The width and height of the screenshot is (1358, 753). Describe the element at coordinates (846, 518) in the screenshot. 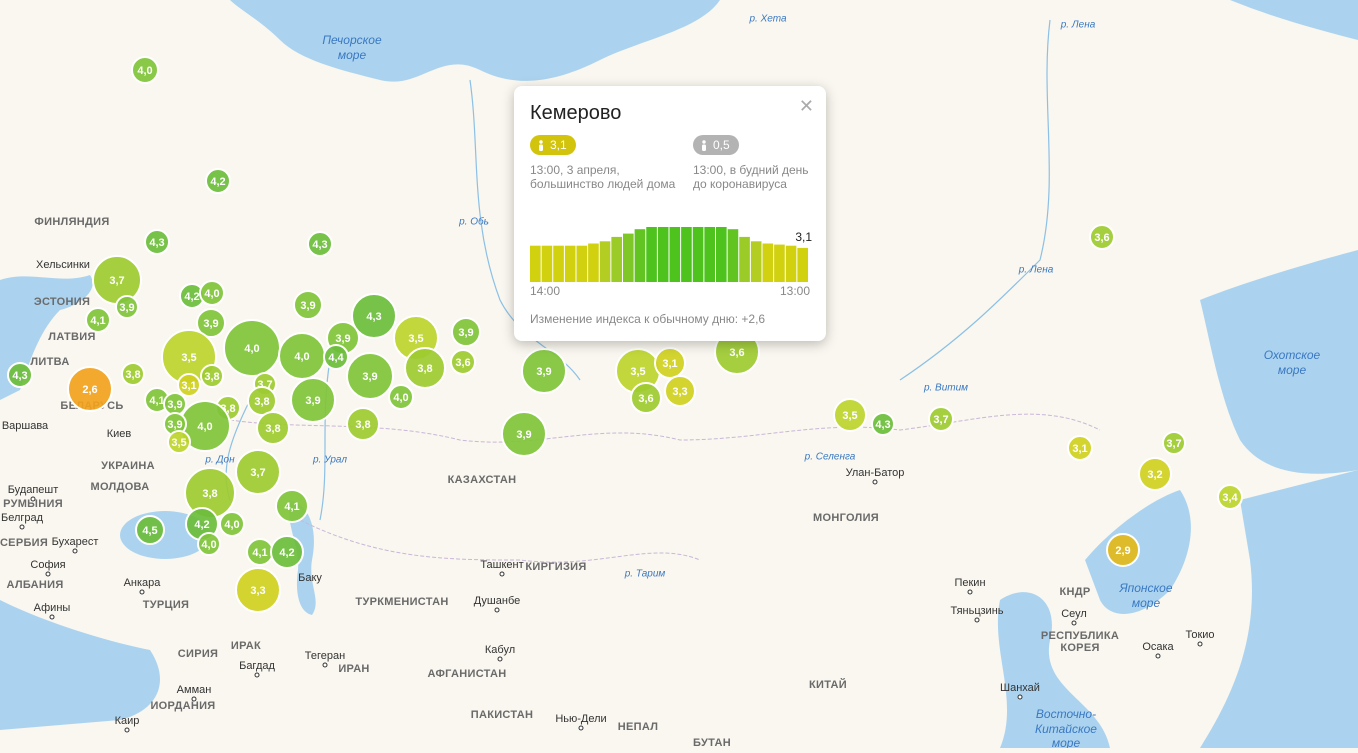

I see `place-label: МОНГОЛИЯ` at that location.